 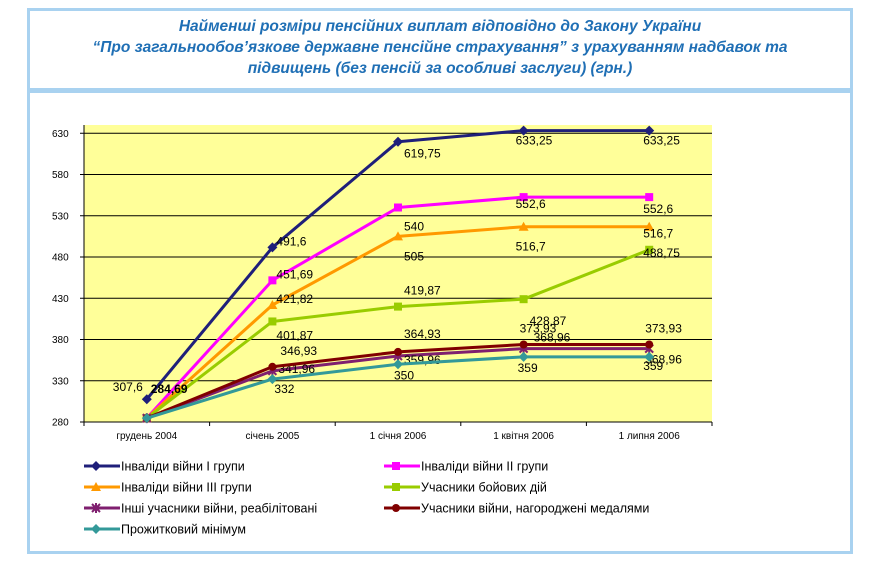 I want to click on series-6: 284,69 346,93 364,93 373,93 373,93, so click(x=412, y=372).